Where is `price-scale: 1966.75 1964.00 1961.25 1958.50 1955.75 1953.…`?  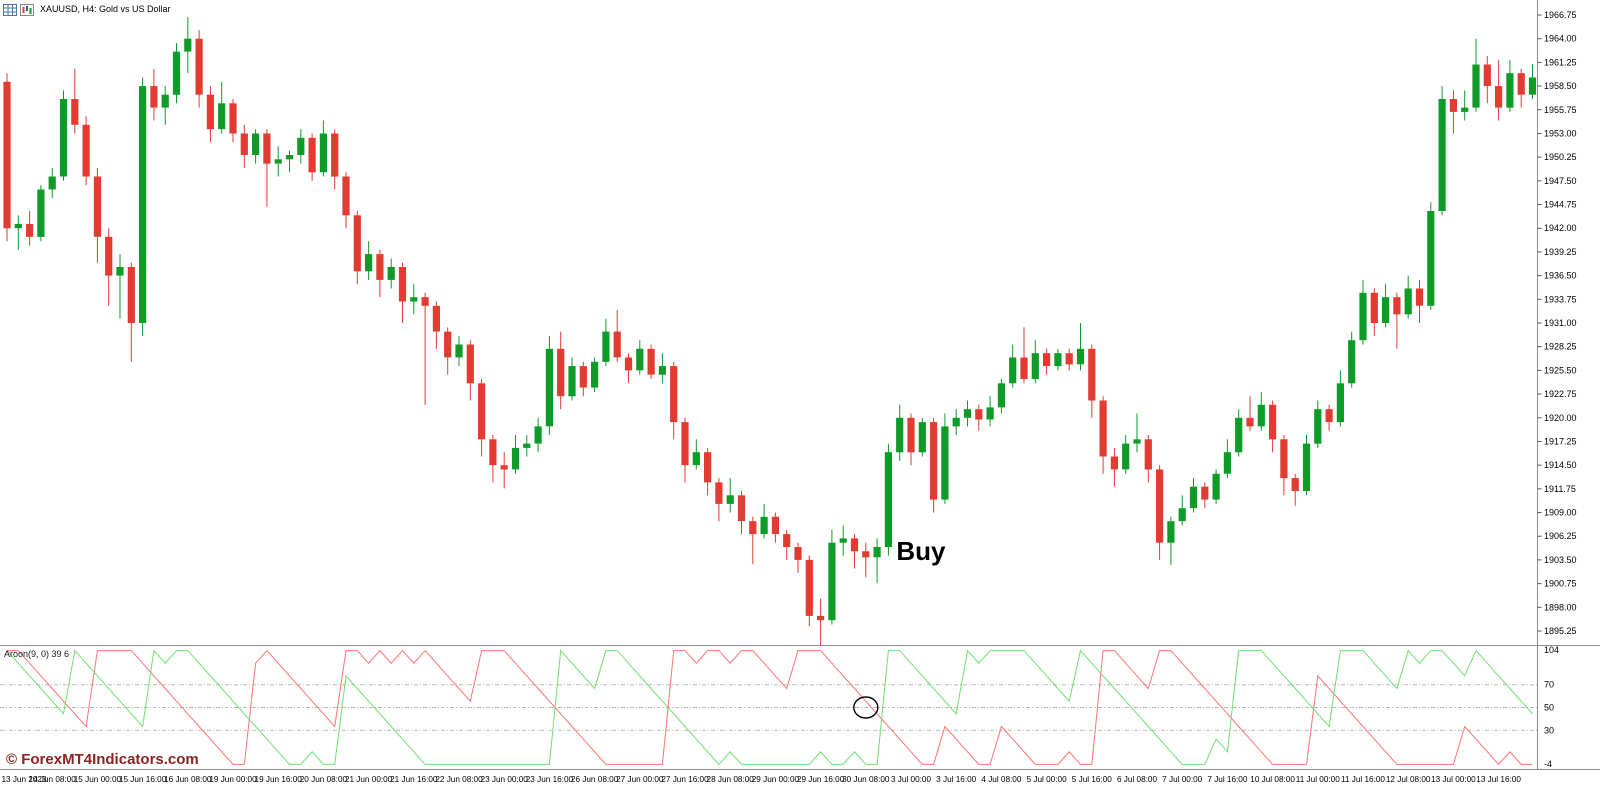 price-scale: 1966.75 1964.00 1961.25 1958.50 1955.75 1953.… is located at coordinates (1557, 323).